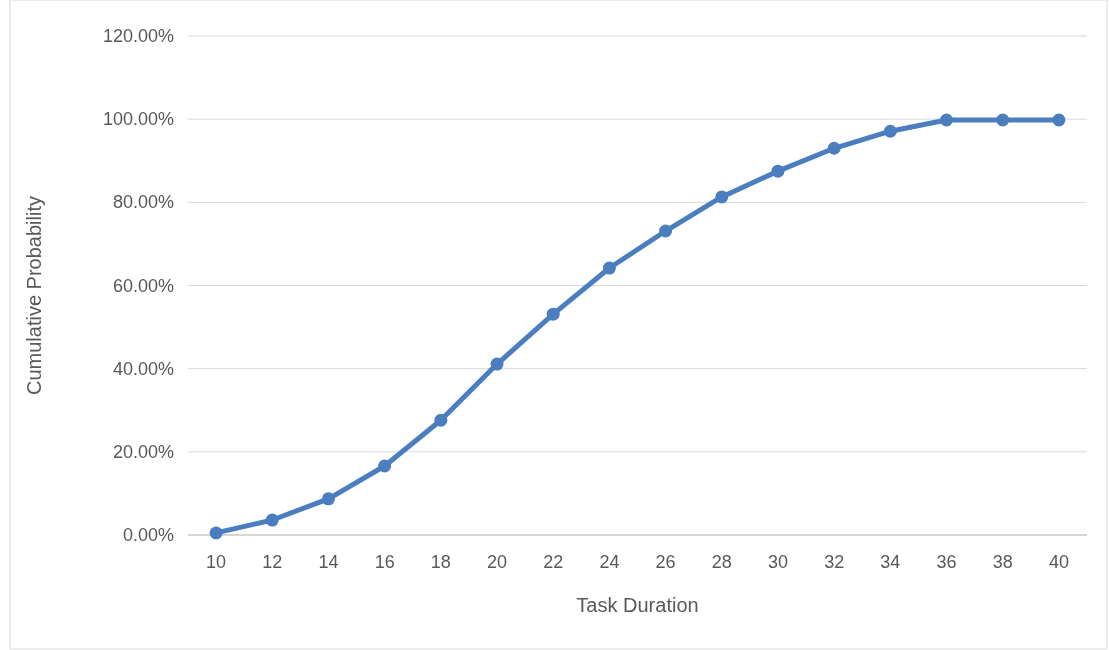 This screenshot has width=1109, height=650. I want to click on x-tick-label: 36, so click(946, 562).